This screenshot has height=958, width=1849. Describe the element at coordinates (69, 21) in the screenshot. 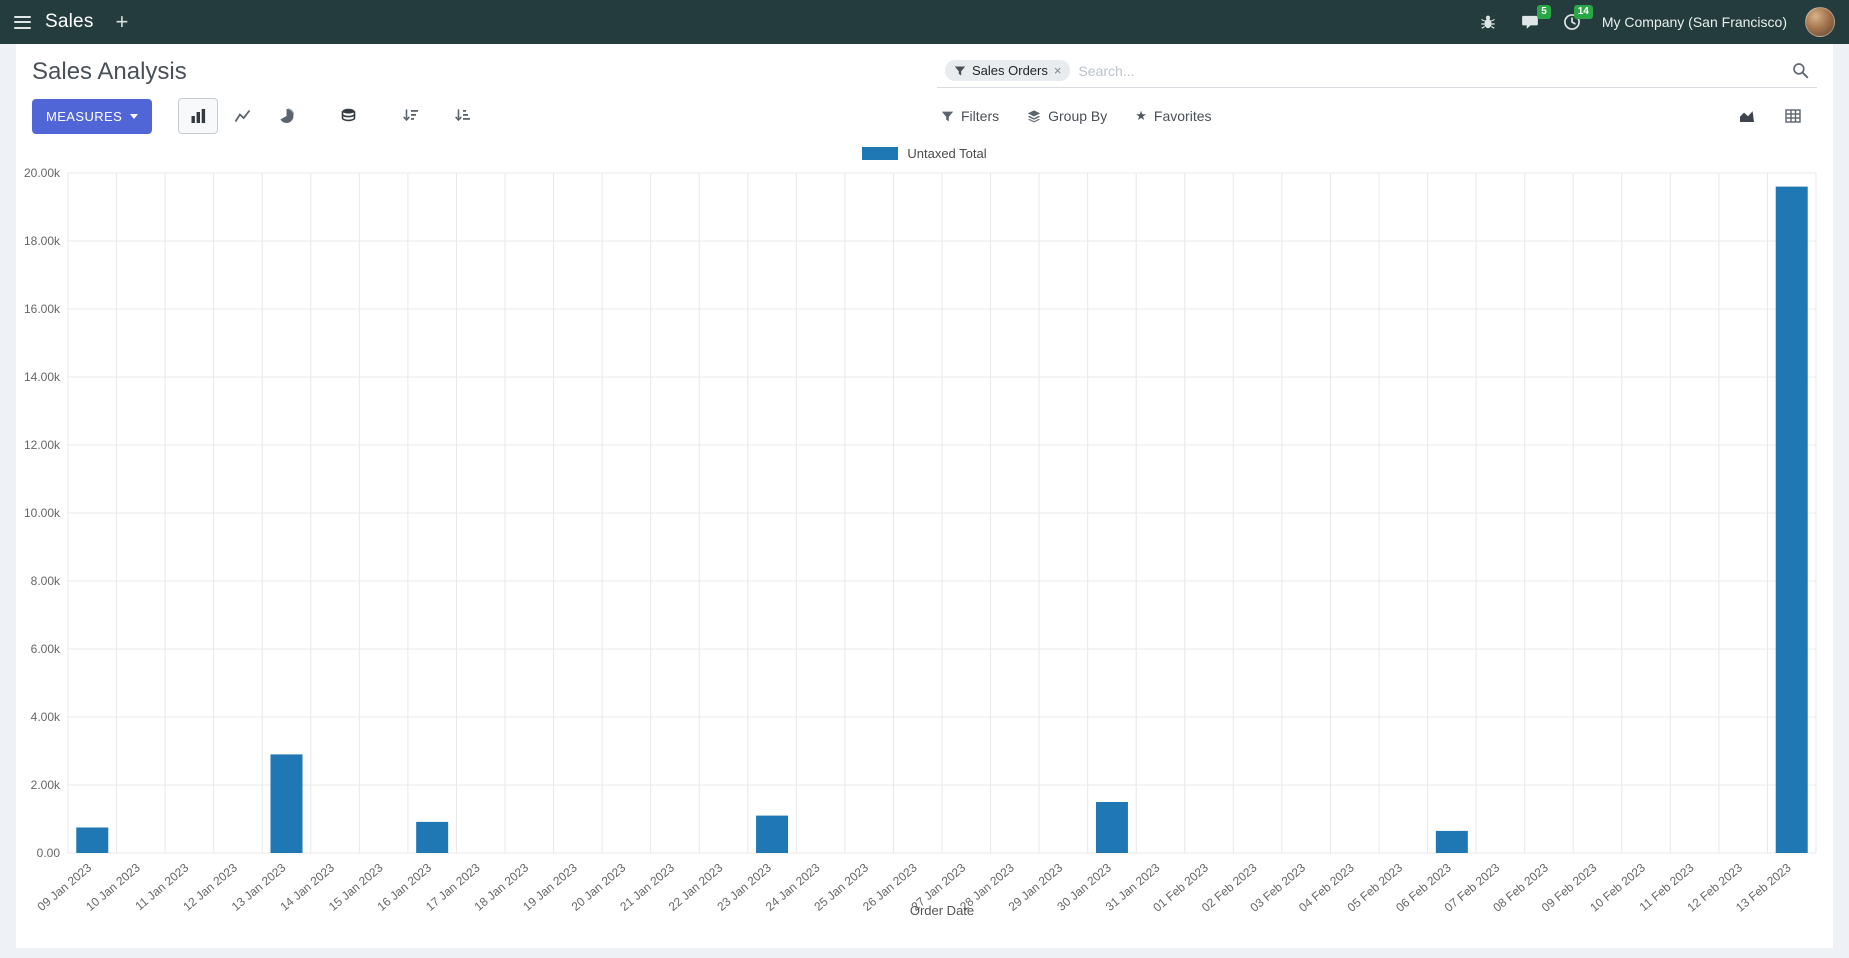

I see `app-name: Sales` at that location.